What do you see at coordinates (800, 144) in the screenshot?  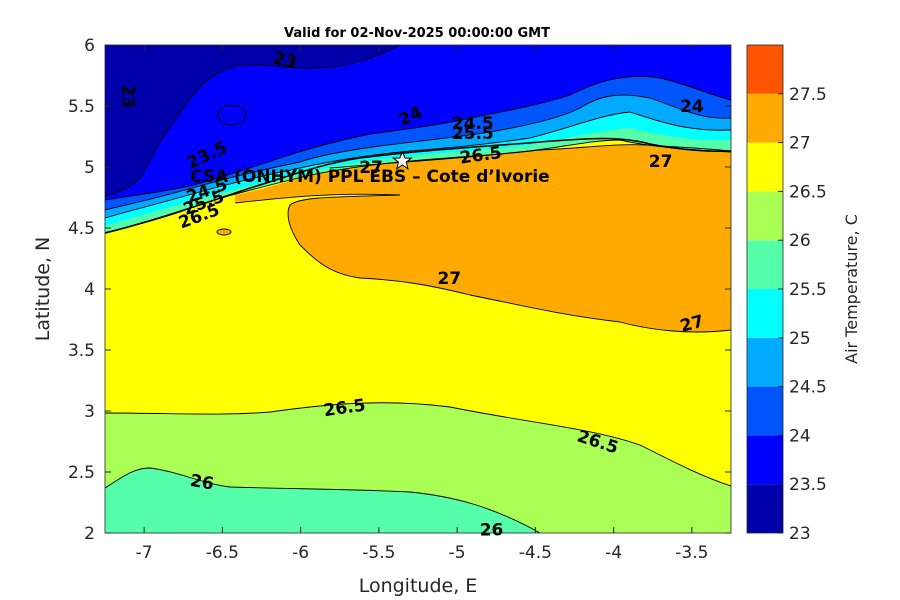 I see `colorbar-tick-label: 27` at bounding box center [800, 144].